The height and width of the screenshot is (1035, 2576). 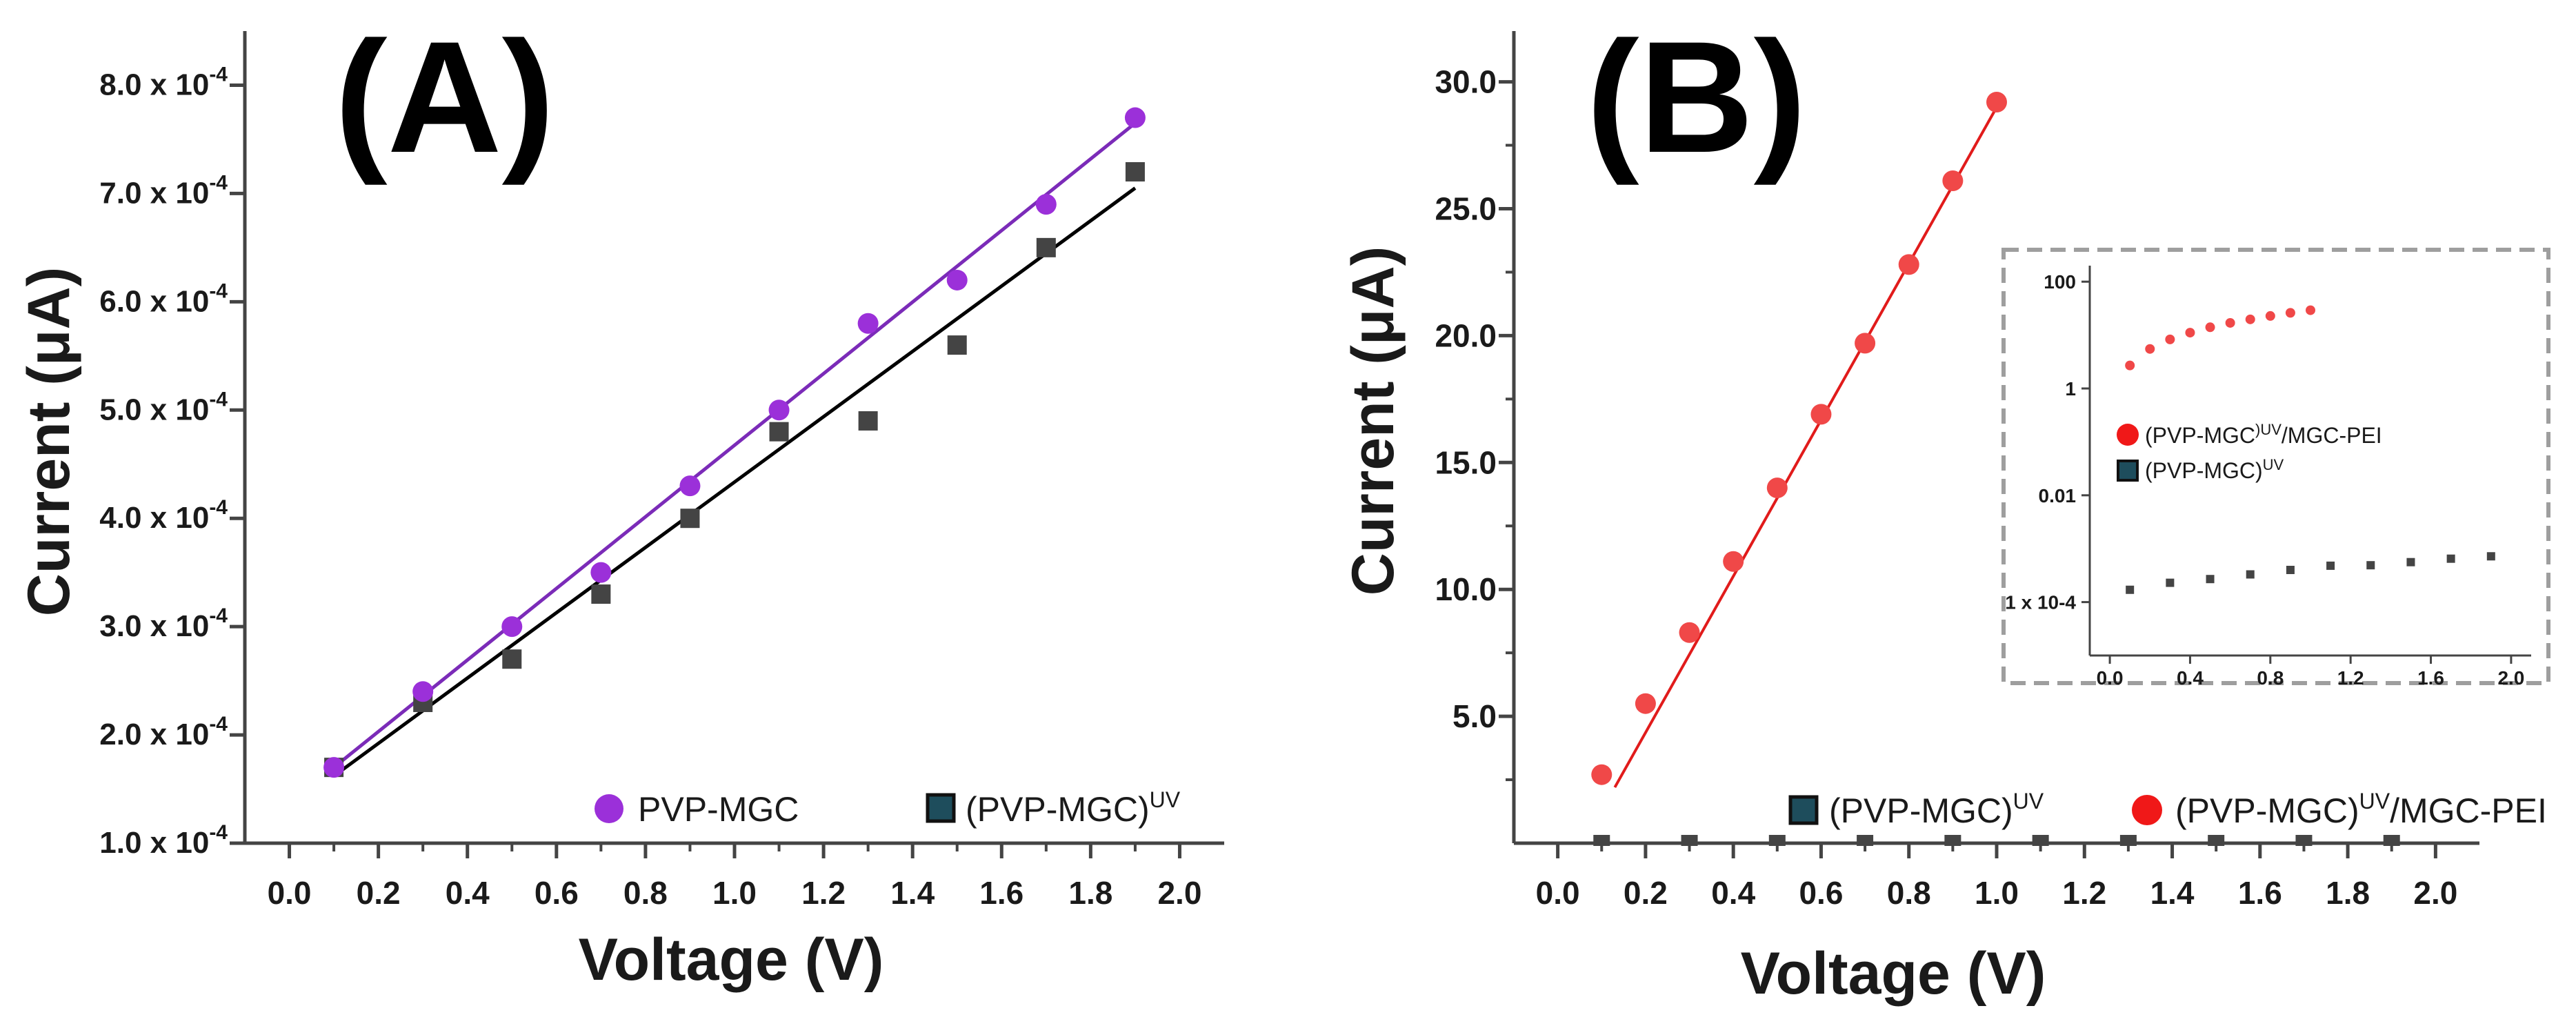 What do you see at coordinates (2361, 809) in the screenshot?
I see `legend-label-pvp-mgc-uv-mgc-pei: (PVP-MGC)UV/MGC-PEI` at bounding box center [2361, 809].